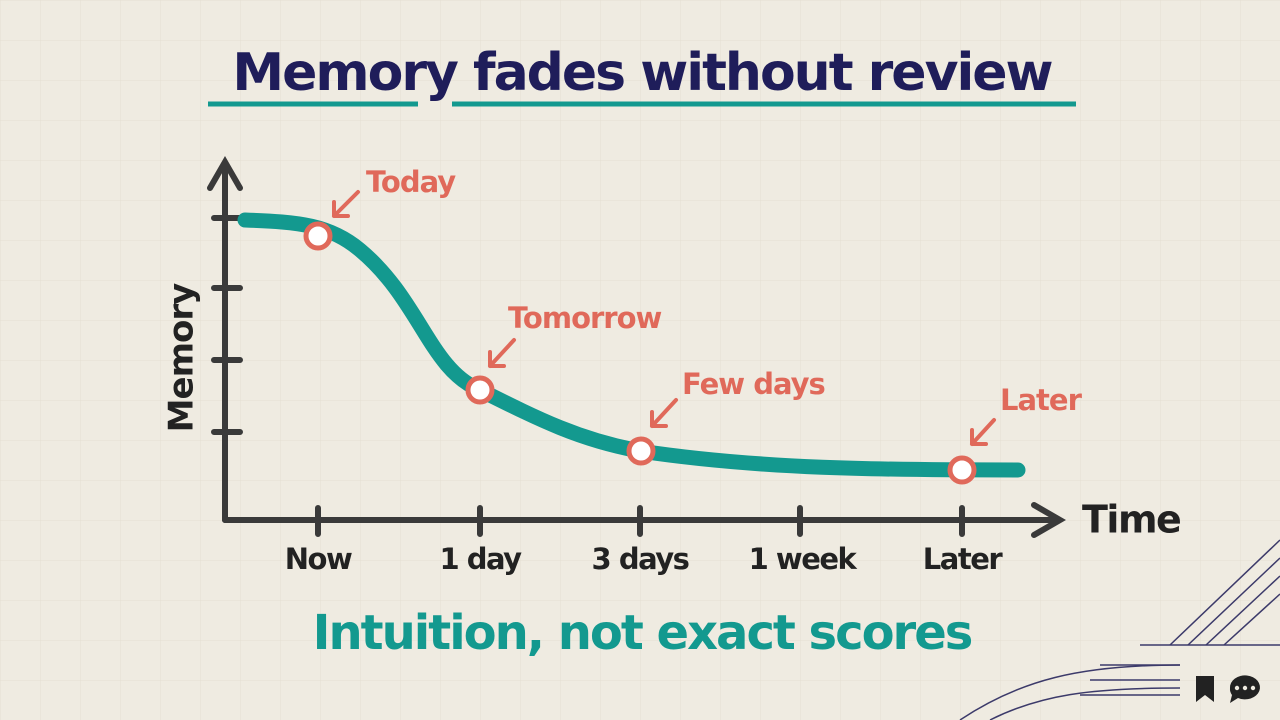  Describe the element at coordinates (803, 559) in the screenshot. I see `x-label: 1 week` at that location.